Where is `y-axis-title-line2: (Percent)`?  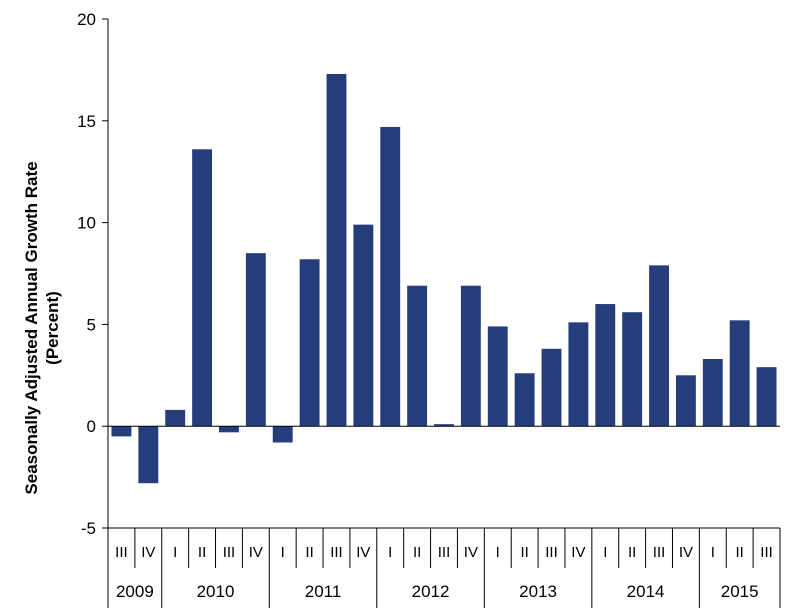
y-axis-title-line2: (Percent) is located at coordinates (52, 328).